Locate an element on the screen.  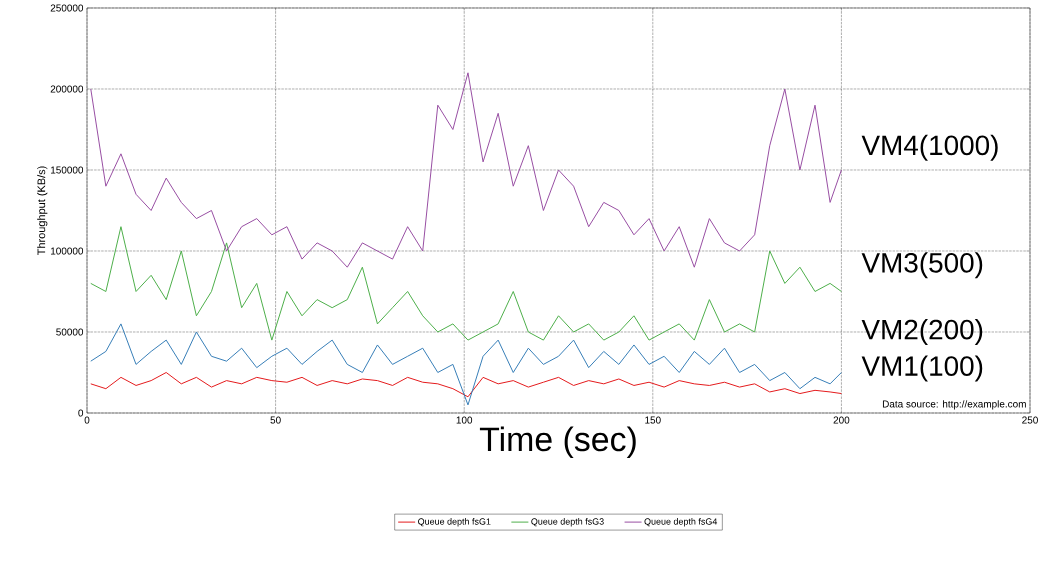
x-tick-label: 100 is located at coordinates (464, 420).